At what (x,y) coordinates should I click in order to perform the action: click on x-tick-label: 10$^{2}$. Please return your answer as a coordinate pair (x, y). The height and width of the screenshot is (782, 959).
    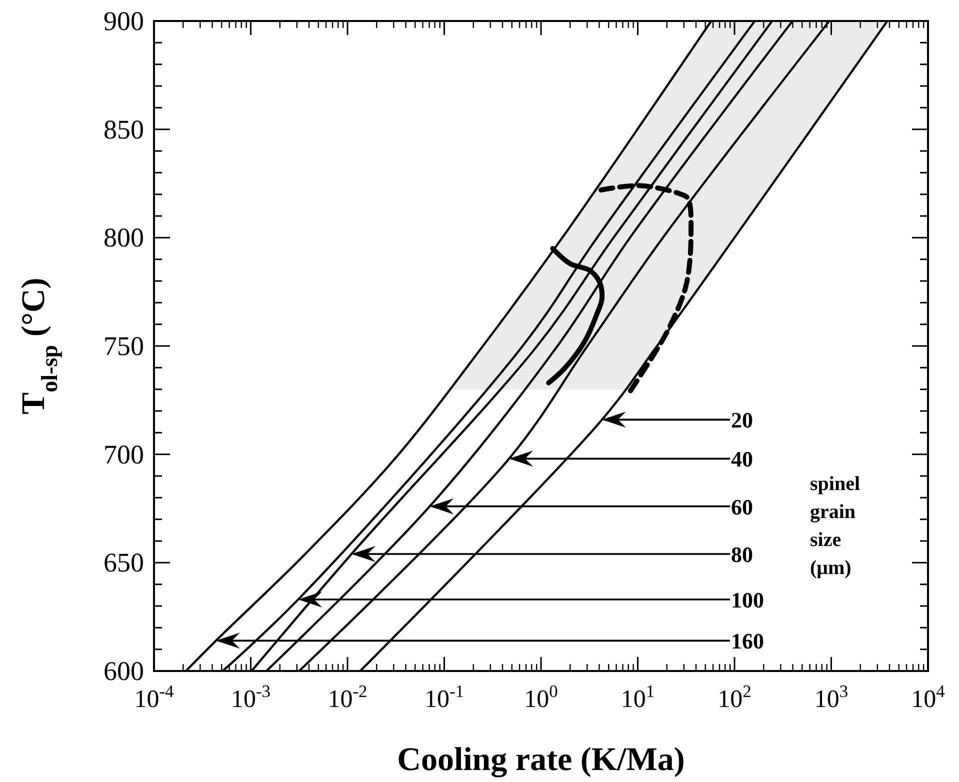
    Looking at the image, I should click on (735, 697).